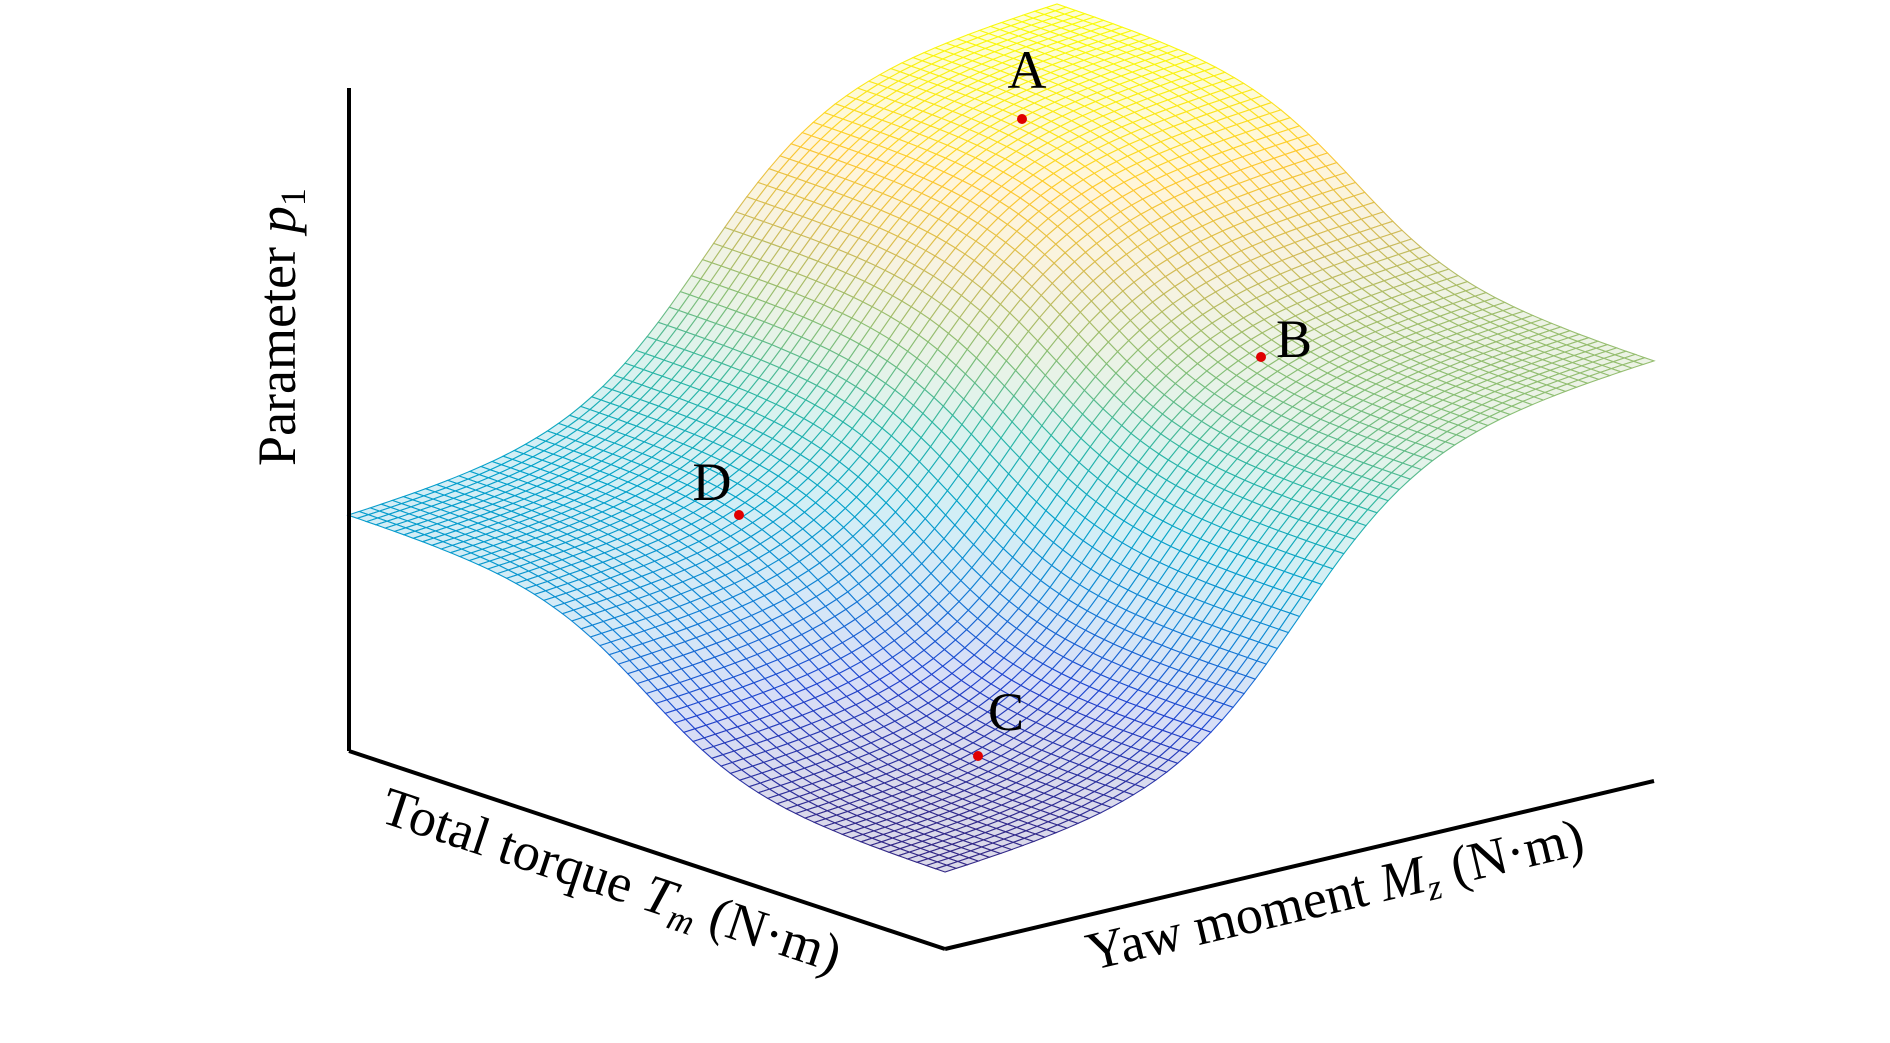  What do you see at coordinates (1294, 339) in the screenshot?
I see `point-label: B` at bounding box center [1294, 339].